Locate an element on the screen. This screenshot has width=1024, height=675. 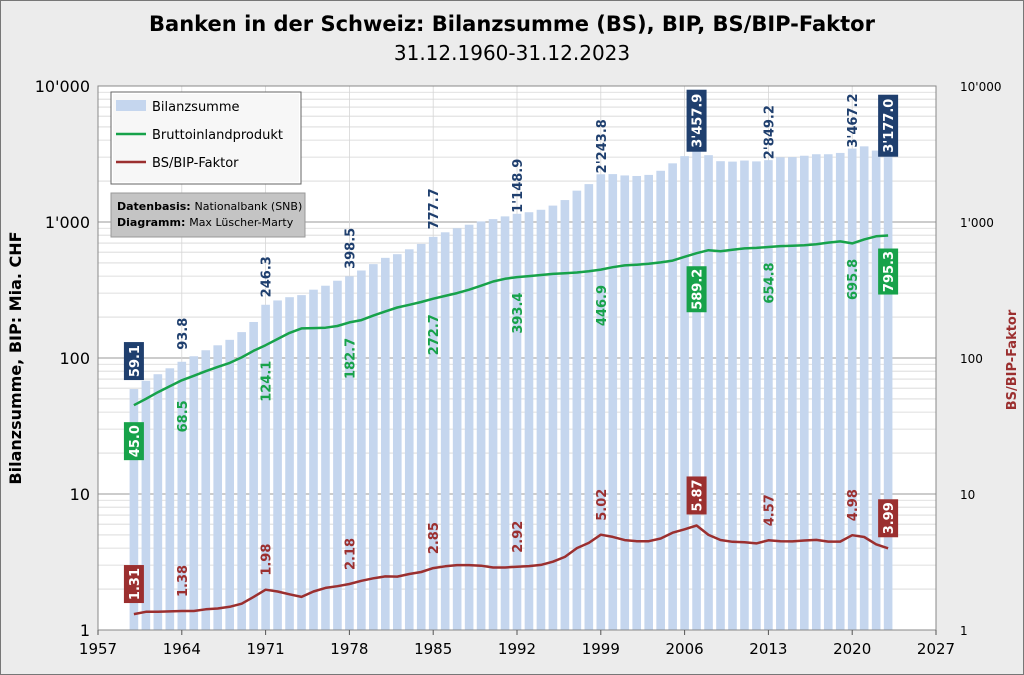
label-bilanzsumme-group: 777.7 is located at coordinates (434, 208).